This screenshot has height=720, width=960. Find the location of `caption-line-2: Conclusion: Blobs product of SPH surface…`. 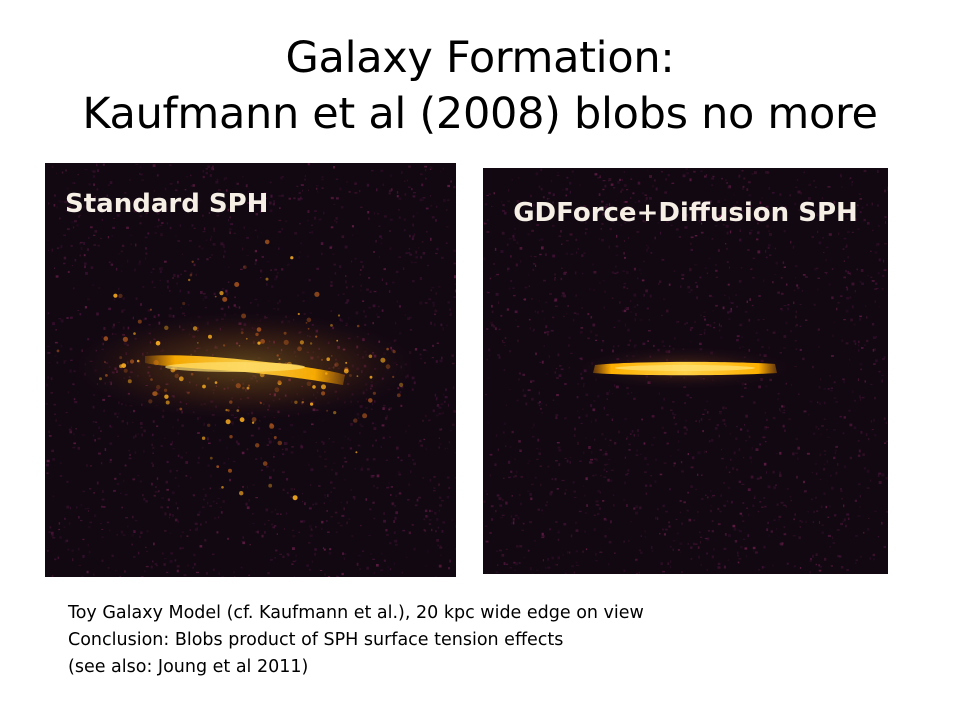

caption-line-2: Conclusion: Blobs product of SPH surface… is located at coordinates (316, 640).